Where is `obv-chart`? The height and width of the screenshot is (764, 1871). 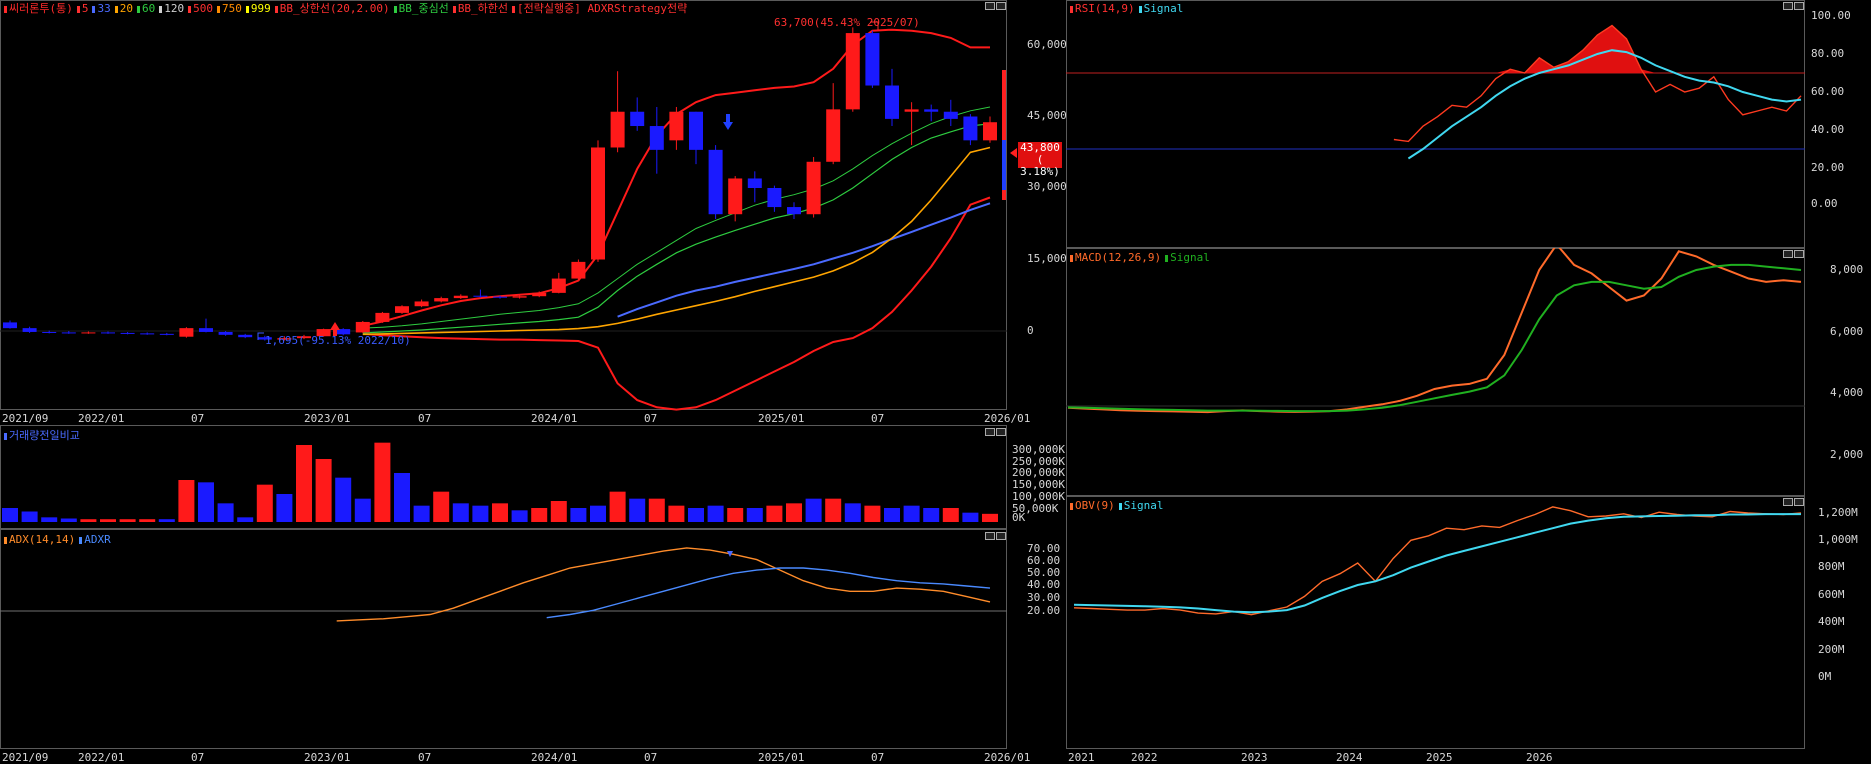
obv-chart is located at coordinates (1468, 622).